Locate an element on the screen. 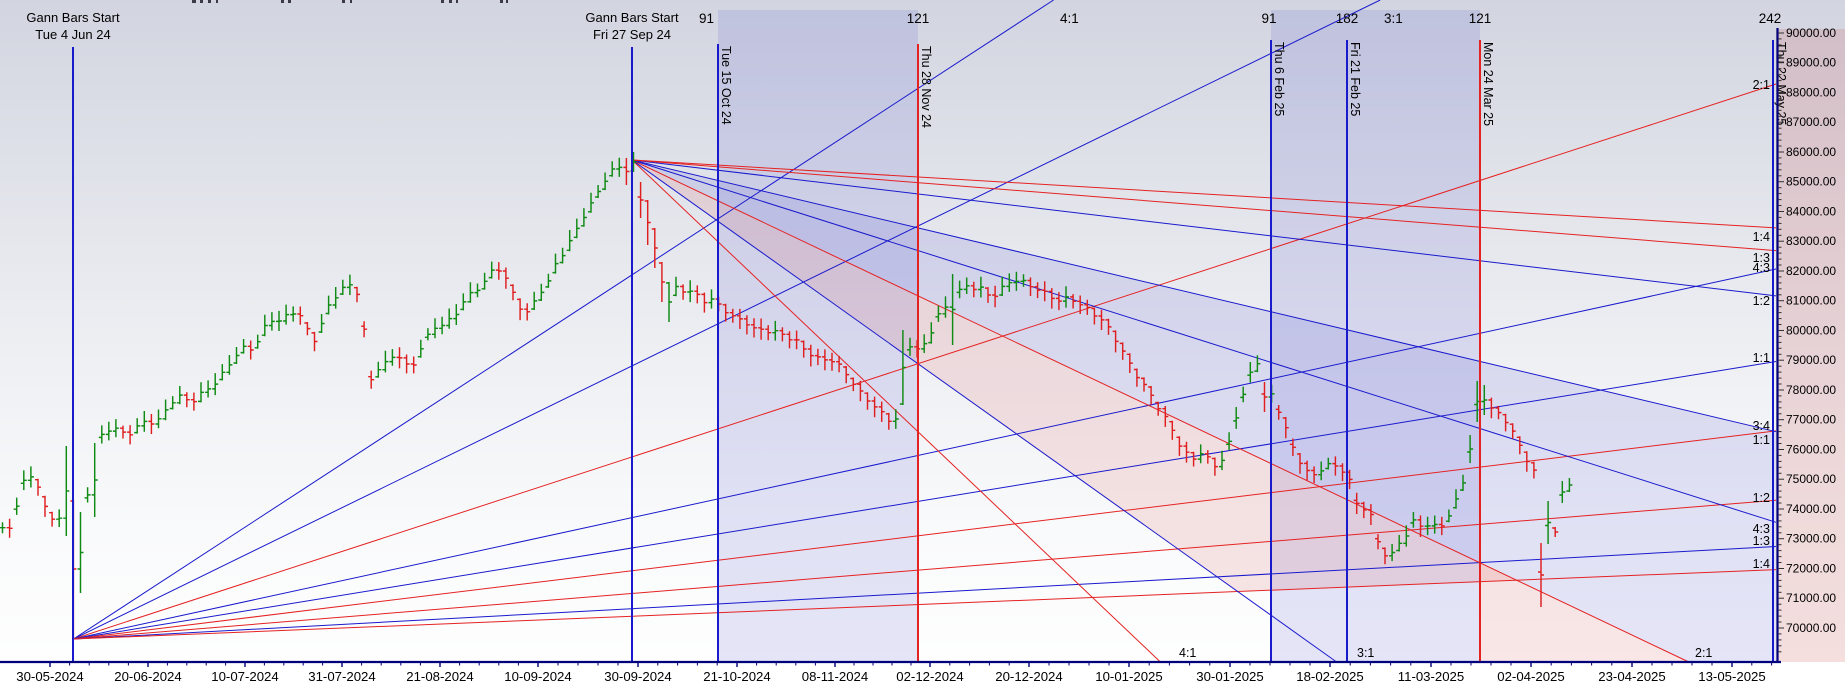  svg-text: 78000.00 is located at coordinates (1811, 390).